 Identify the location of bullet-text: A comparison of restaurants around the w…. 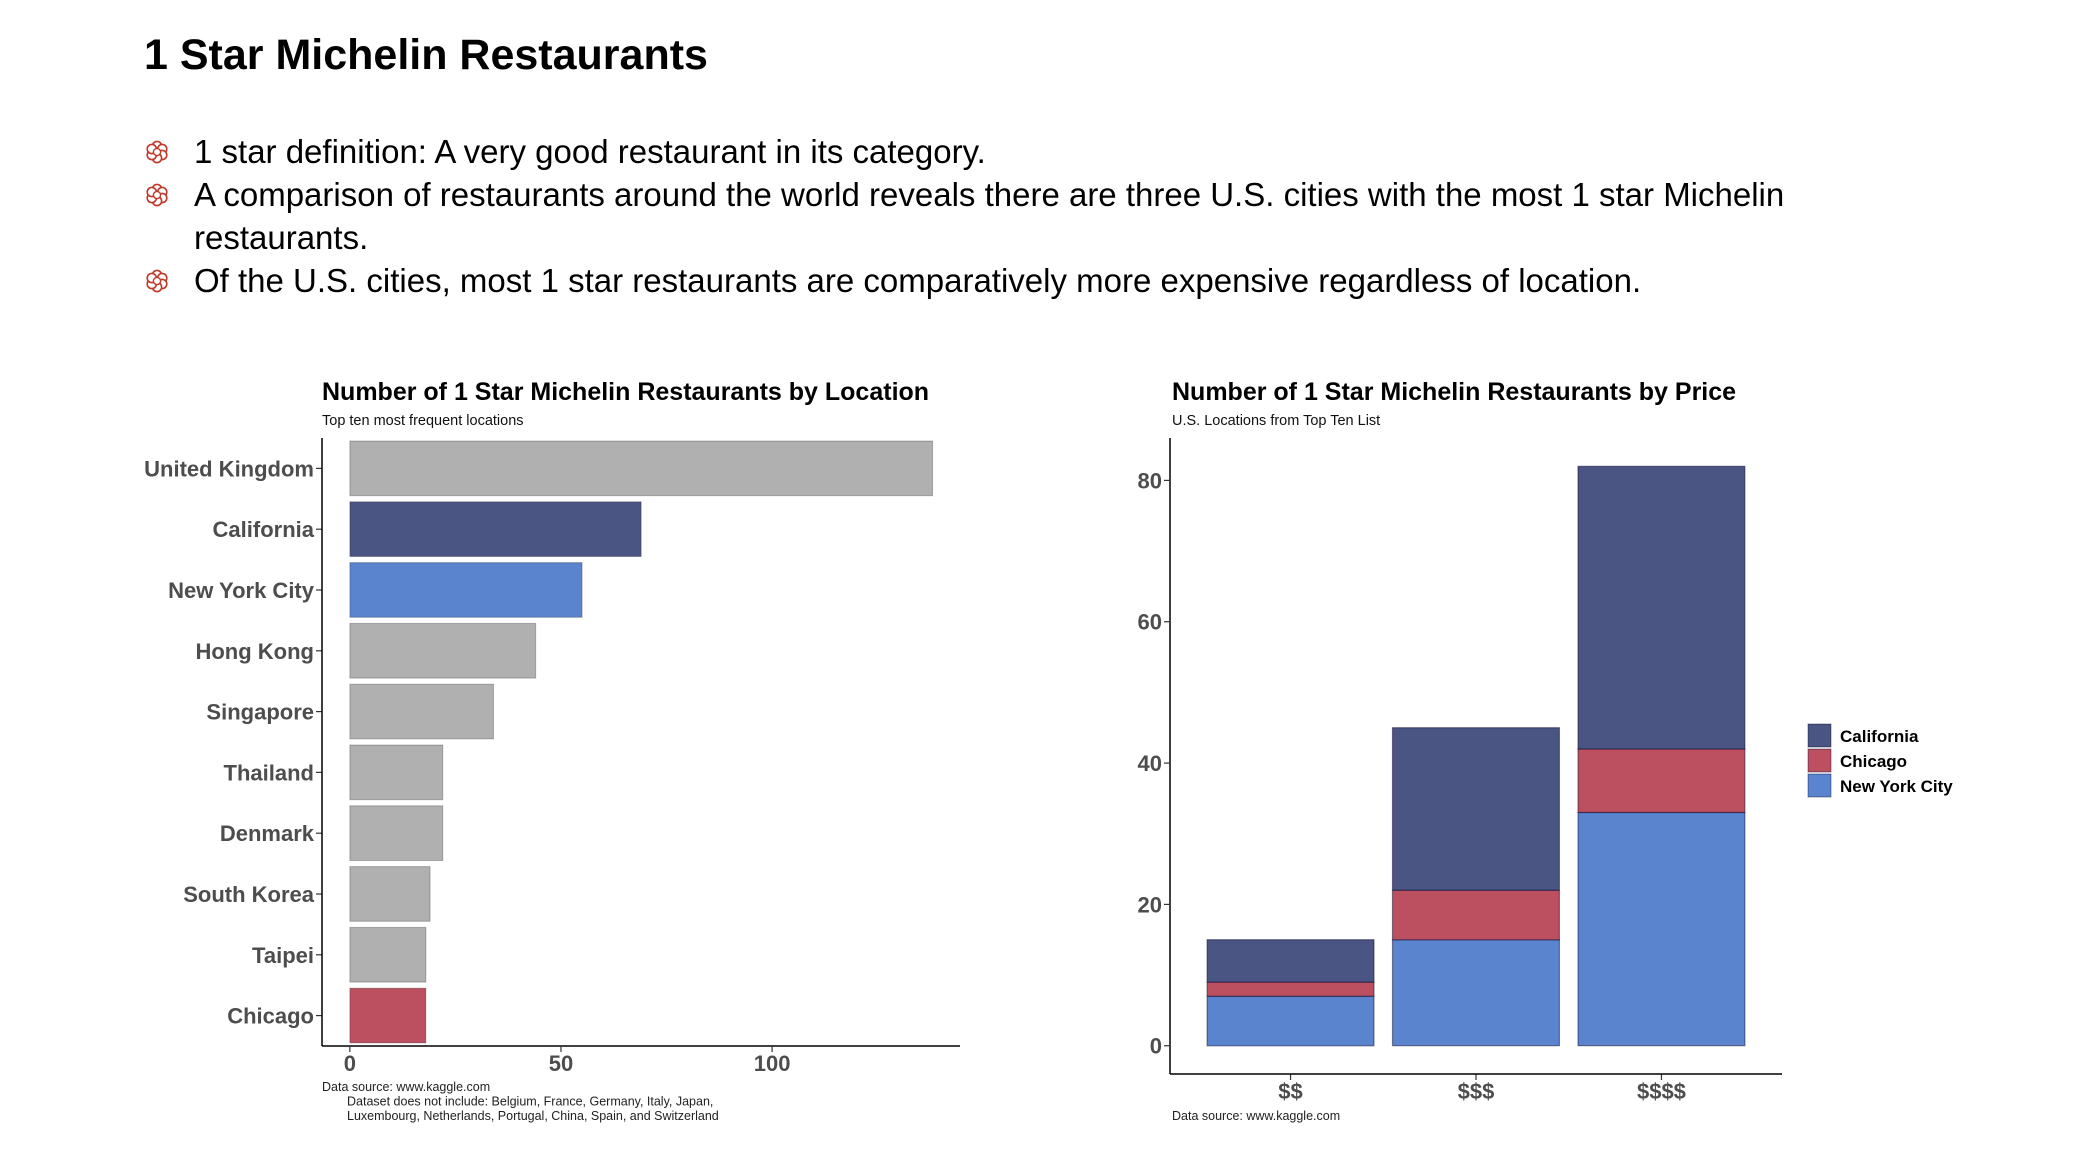
(989, 216).